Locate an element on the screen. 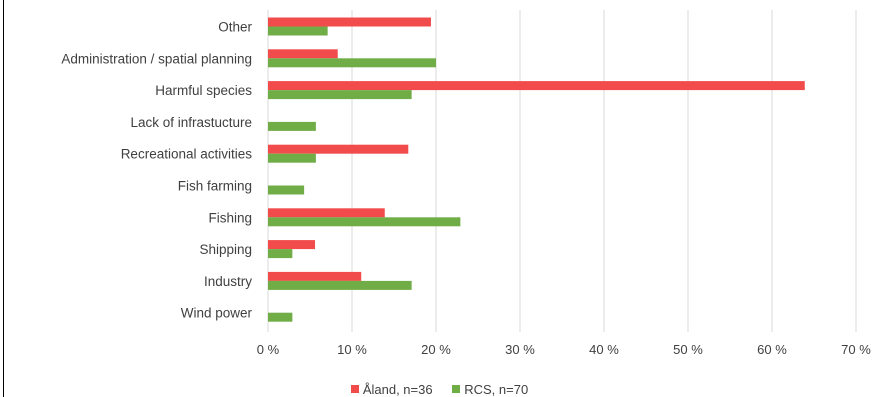 The image size is (879, 397). x-tick-label: 30 % is located at coordinates (520, 349).